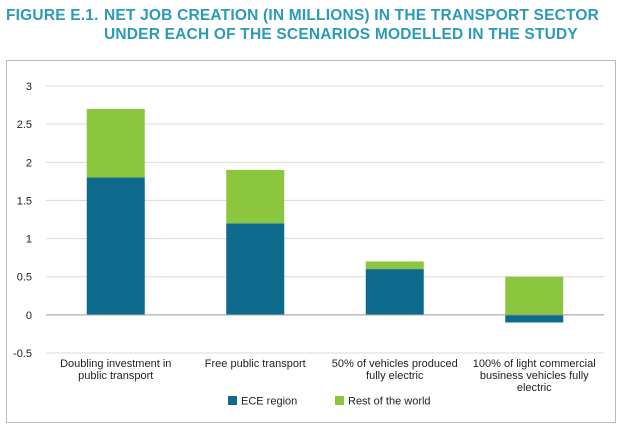 The image size is (628, 427). Describe the element at coordinates (339, 400) in the screenshot. I see `legend-swatch-rest-of-world` at that location.